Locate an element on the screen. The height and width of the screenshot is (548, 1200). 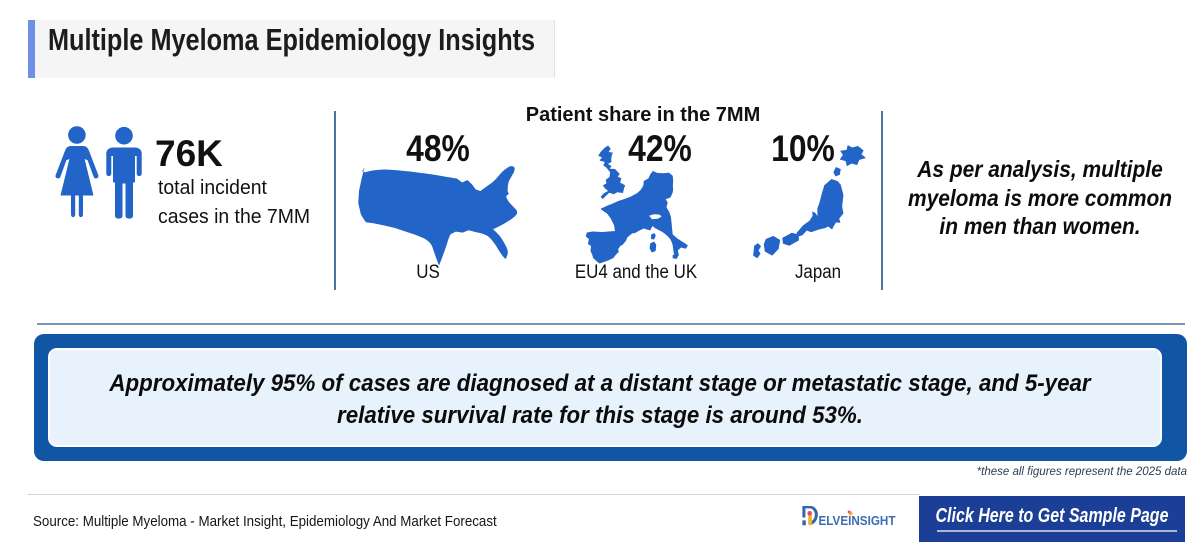
svg-text: ELVEINSIGHT is located at coordinates (857, 520).